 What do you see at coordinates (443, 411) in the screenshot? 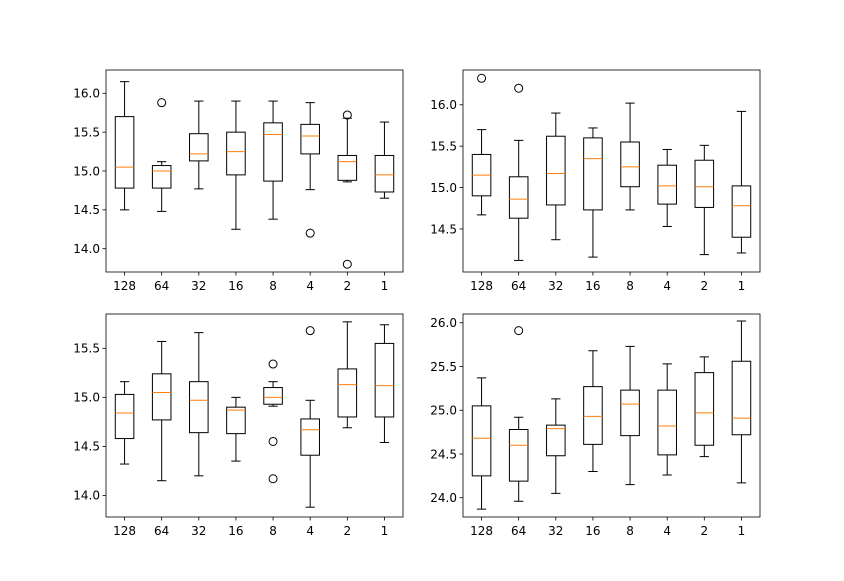
I see `y-tick-label: 25.0` at bounding box center [443, 411].